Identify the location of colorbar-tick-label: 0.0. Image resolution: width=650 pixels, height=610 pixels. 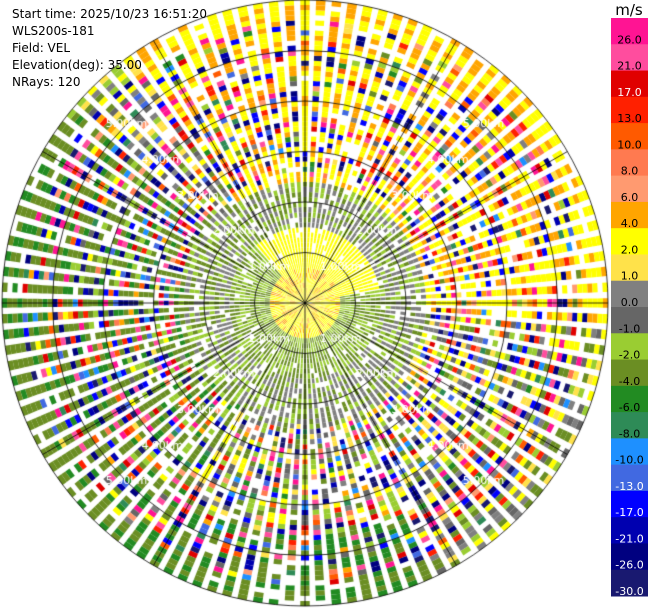
(630, 302).